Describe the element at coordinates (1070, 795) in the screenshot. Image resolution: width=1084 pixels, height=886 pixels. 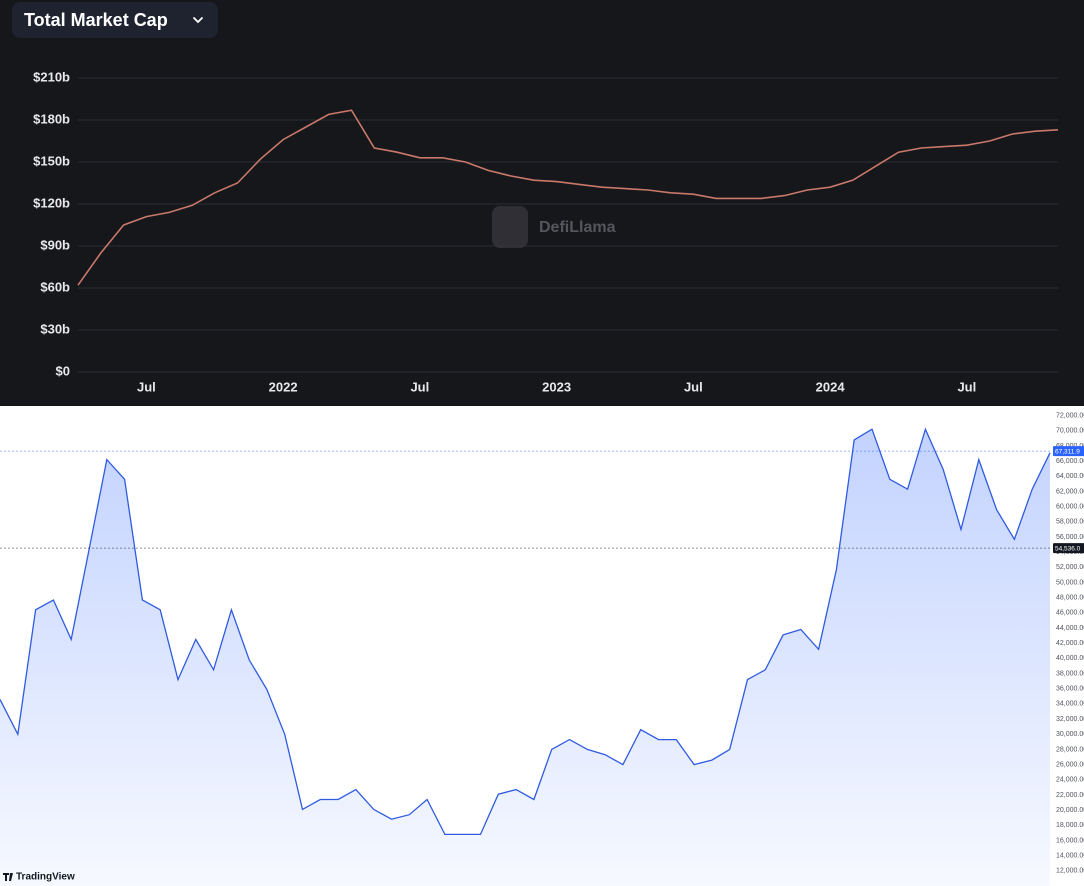
I see `y-tick-label: 22,000.00` at that location.